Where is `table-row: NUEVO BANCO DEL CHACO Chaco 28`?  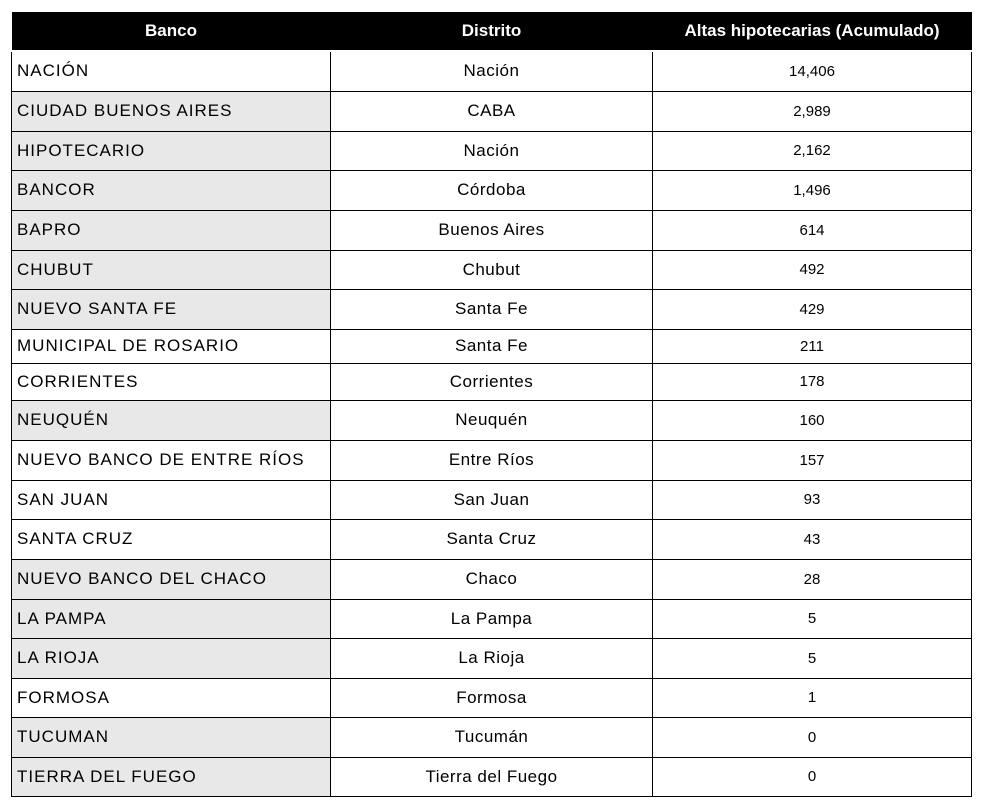 table-row: NUEVO BANCO DEL CHACO Chaco 28 is located at coordinates (491, 579).